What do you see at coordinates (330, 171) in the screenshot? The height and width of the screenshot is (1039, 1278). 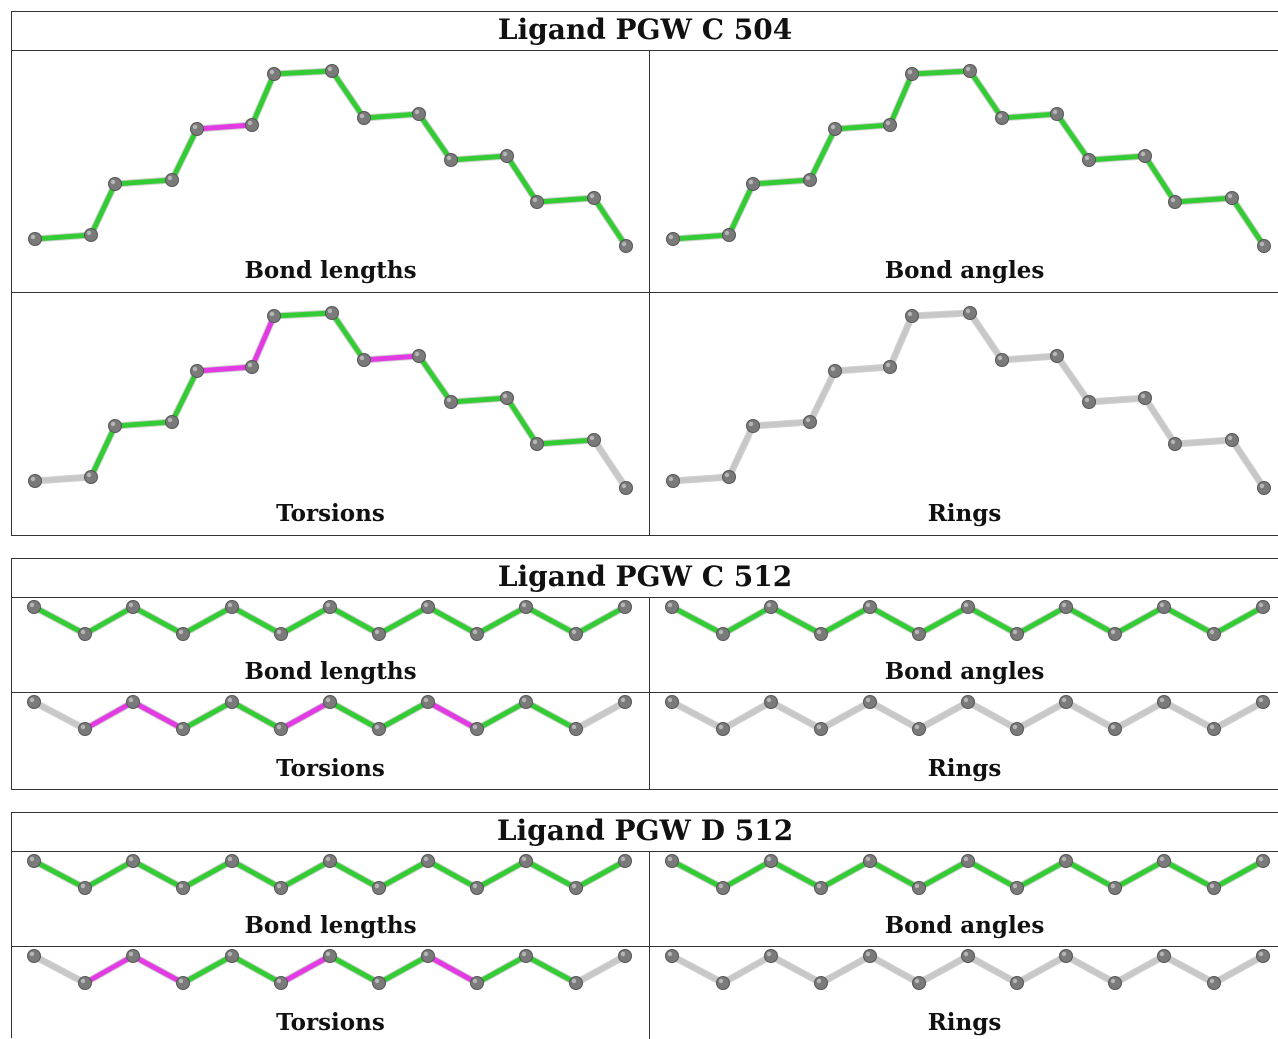 I see `panel-bond-lengths: Bond lengths` at bounding box center [330, 171].